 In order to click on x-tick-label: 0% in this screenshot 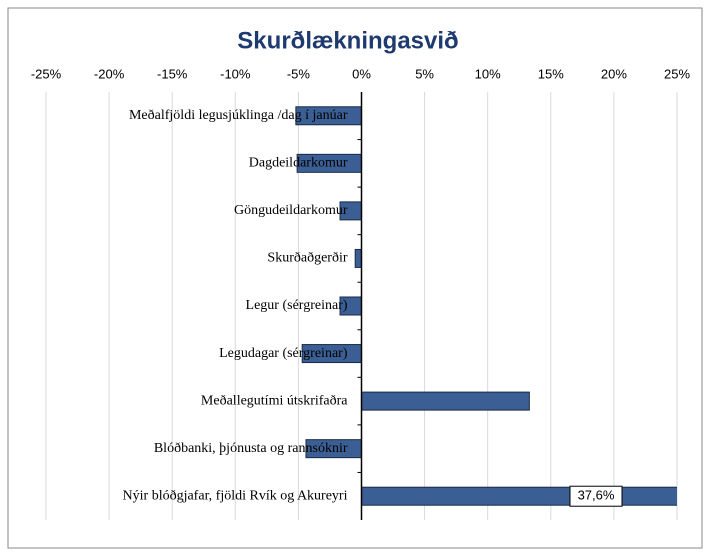, I will do `click(361, 73)`.